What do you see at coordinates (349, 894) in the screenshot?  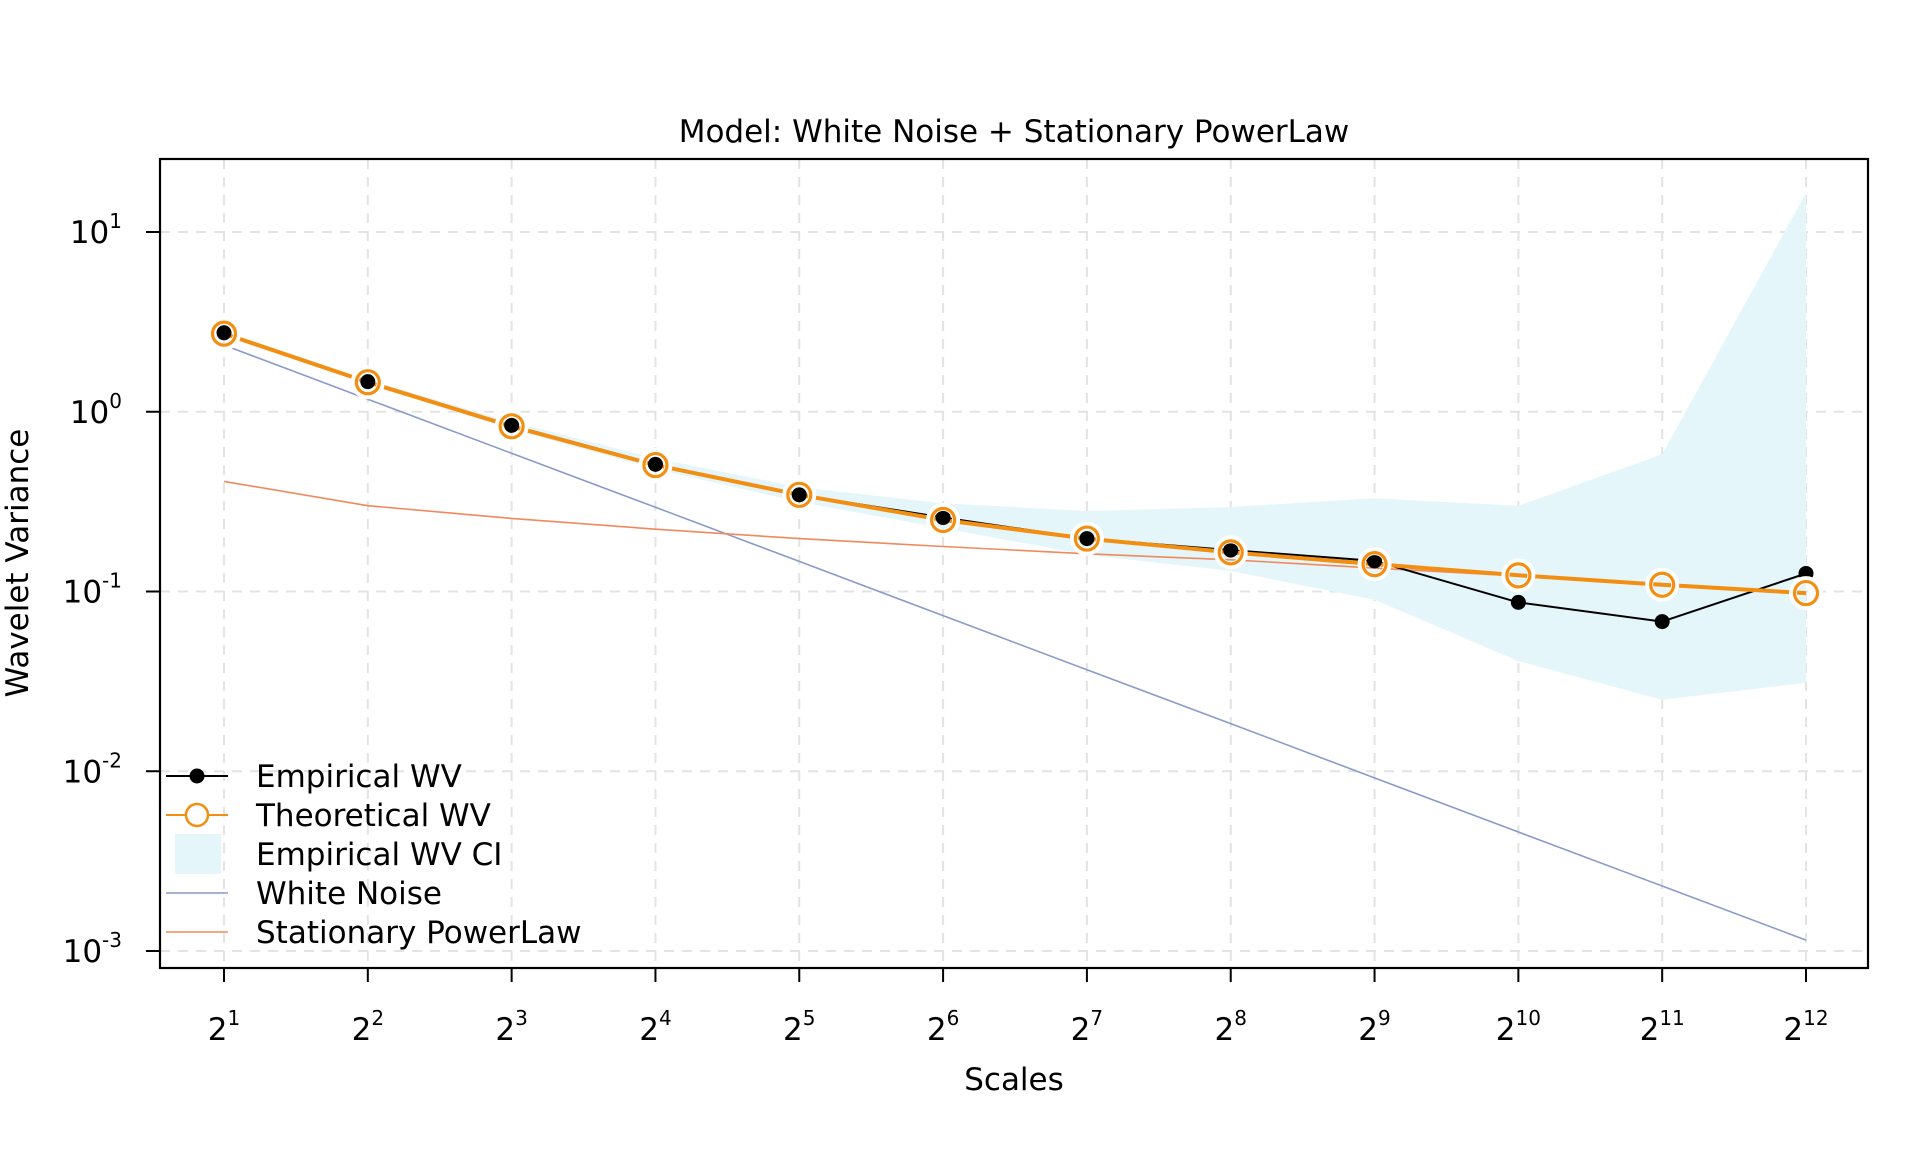 I see `legend-label-3: White Noise` at bounding box center [349, 894].